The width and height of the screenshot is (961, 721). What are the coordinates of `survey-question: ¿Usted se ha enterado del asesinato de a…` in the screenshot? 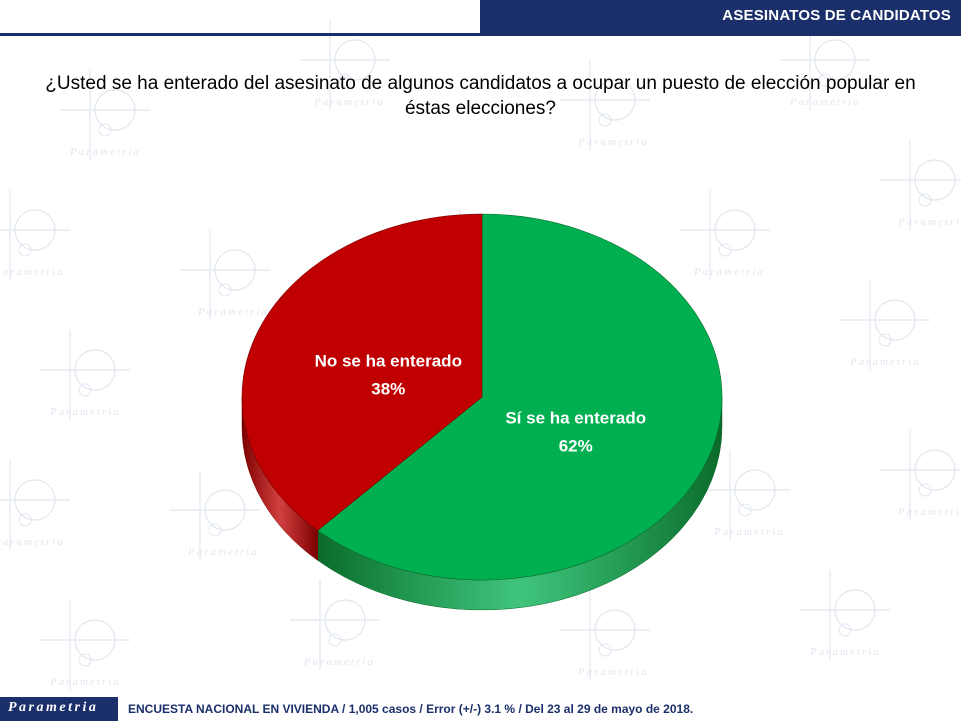 It's located at (480, 96).